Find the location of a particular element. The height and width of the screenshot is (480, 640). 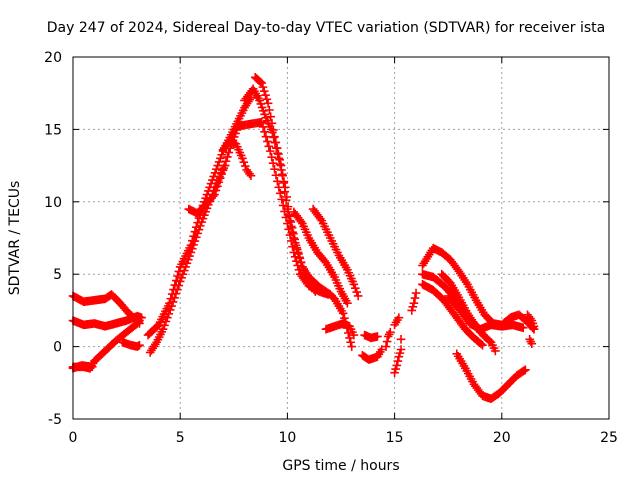

y-tick-label: -5 is located at coordinates (55, 420).